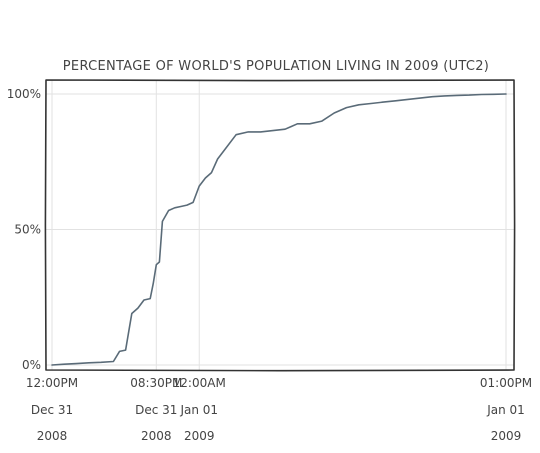 Image resolution: width=540 pixels, height=453 pixels. What do you see at coordinates (27, 230) in the screenshot?
I see `y-tick-label: 50%` at bounding box center [27, 230].